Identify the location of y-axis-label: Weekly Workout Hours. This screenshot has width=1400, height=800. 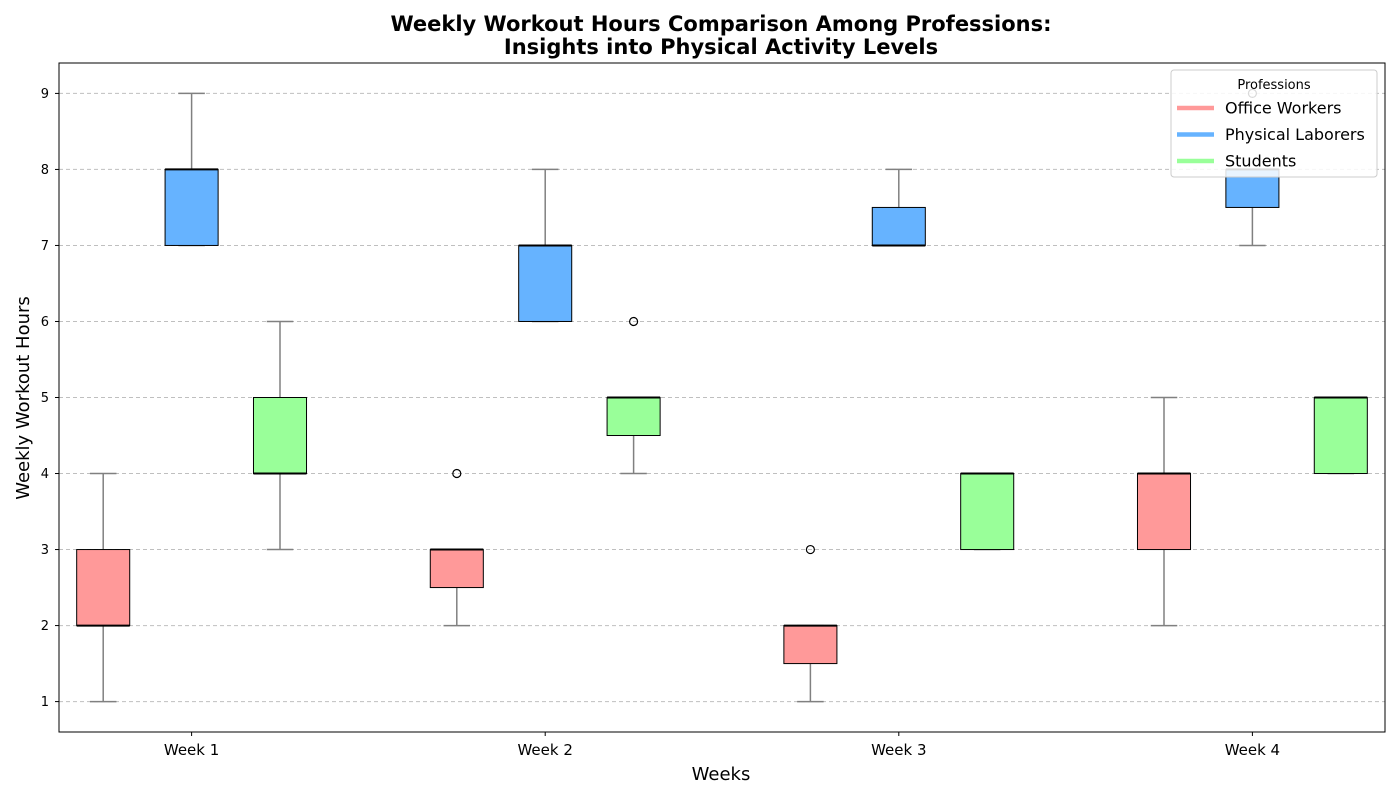
(23, 398).